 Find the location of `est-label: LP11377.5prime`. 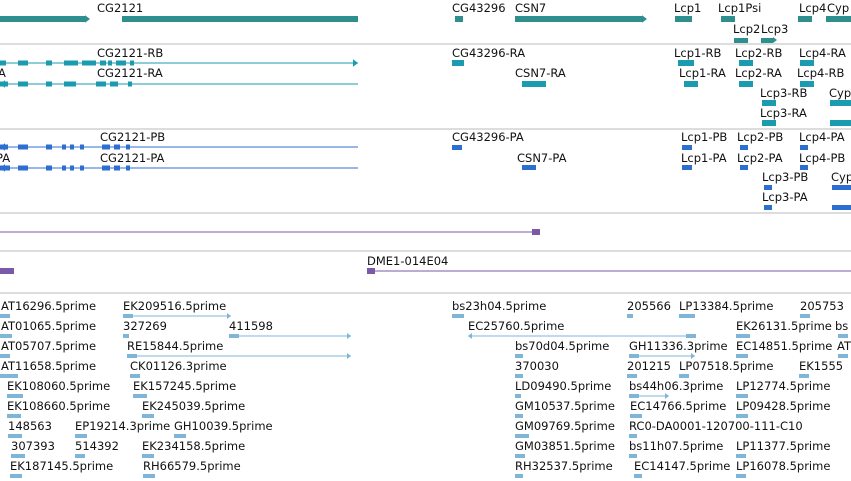

est-label: LP11377.5prime is located at coordinates (783, 446).